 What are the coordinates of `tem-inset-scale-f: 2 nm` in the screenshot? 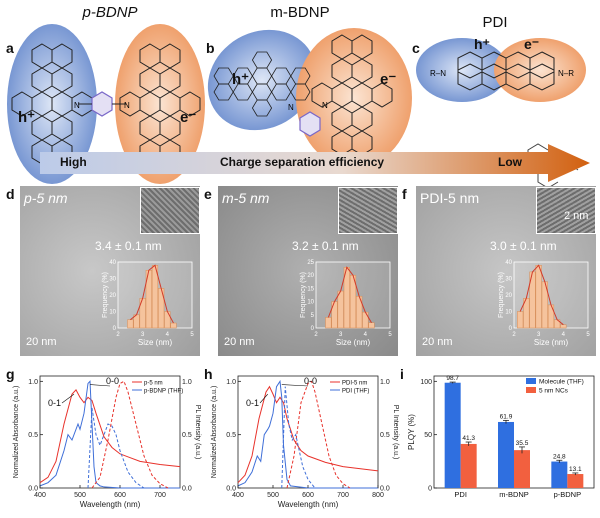 It's located at (576, 216).